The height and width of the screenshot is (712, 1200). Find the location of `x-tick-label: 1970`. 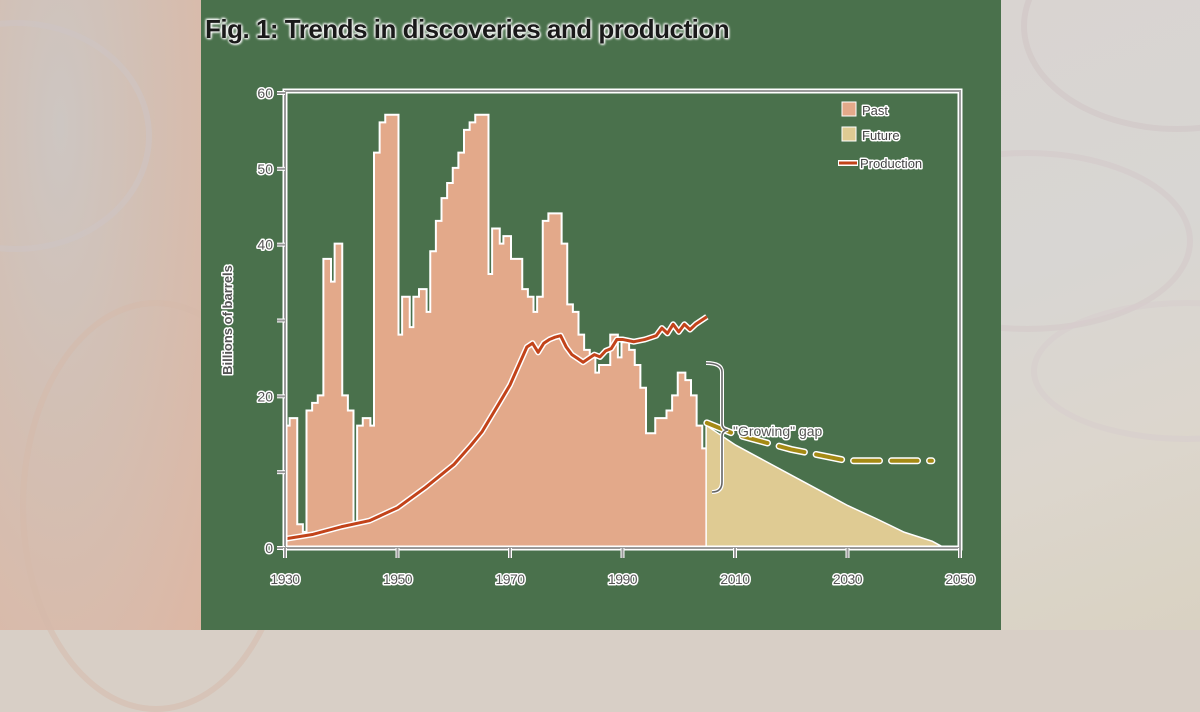

x-tick-label: 1970 is located at coordinates (510, 579).